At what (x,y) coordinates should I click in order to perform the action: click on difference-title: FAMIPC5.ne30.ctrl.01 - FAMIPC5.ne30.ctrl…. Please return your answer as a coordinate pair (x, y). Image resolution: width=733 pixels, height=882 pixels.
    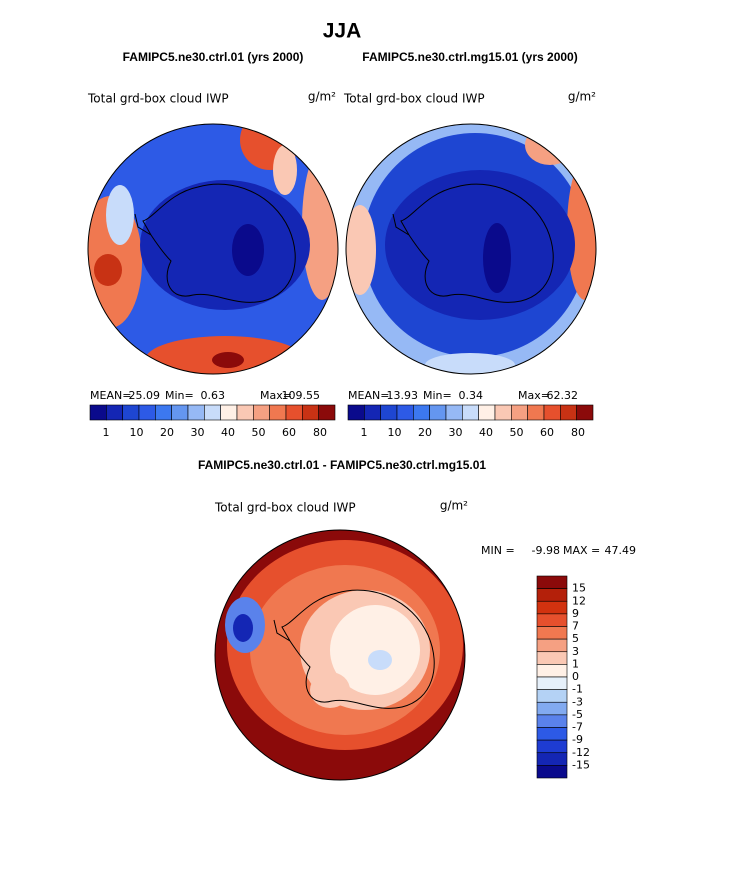
    Looking at the image, I should click on (342, 465).